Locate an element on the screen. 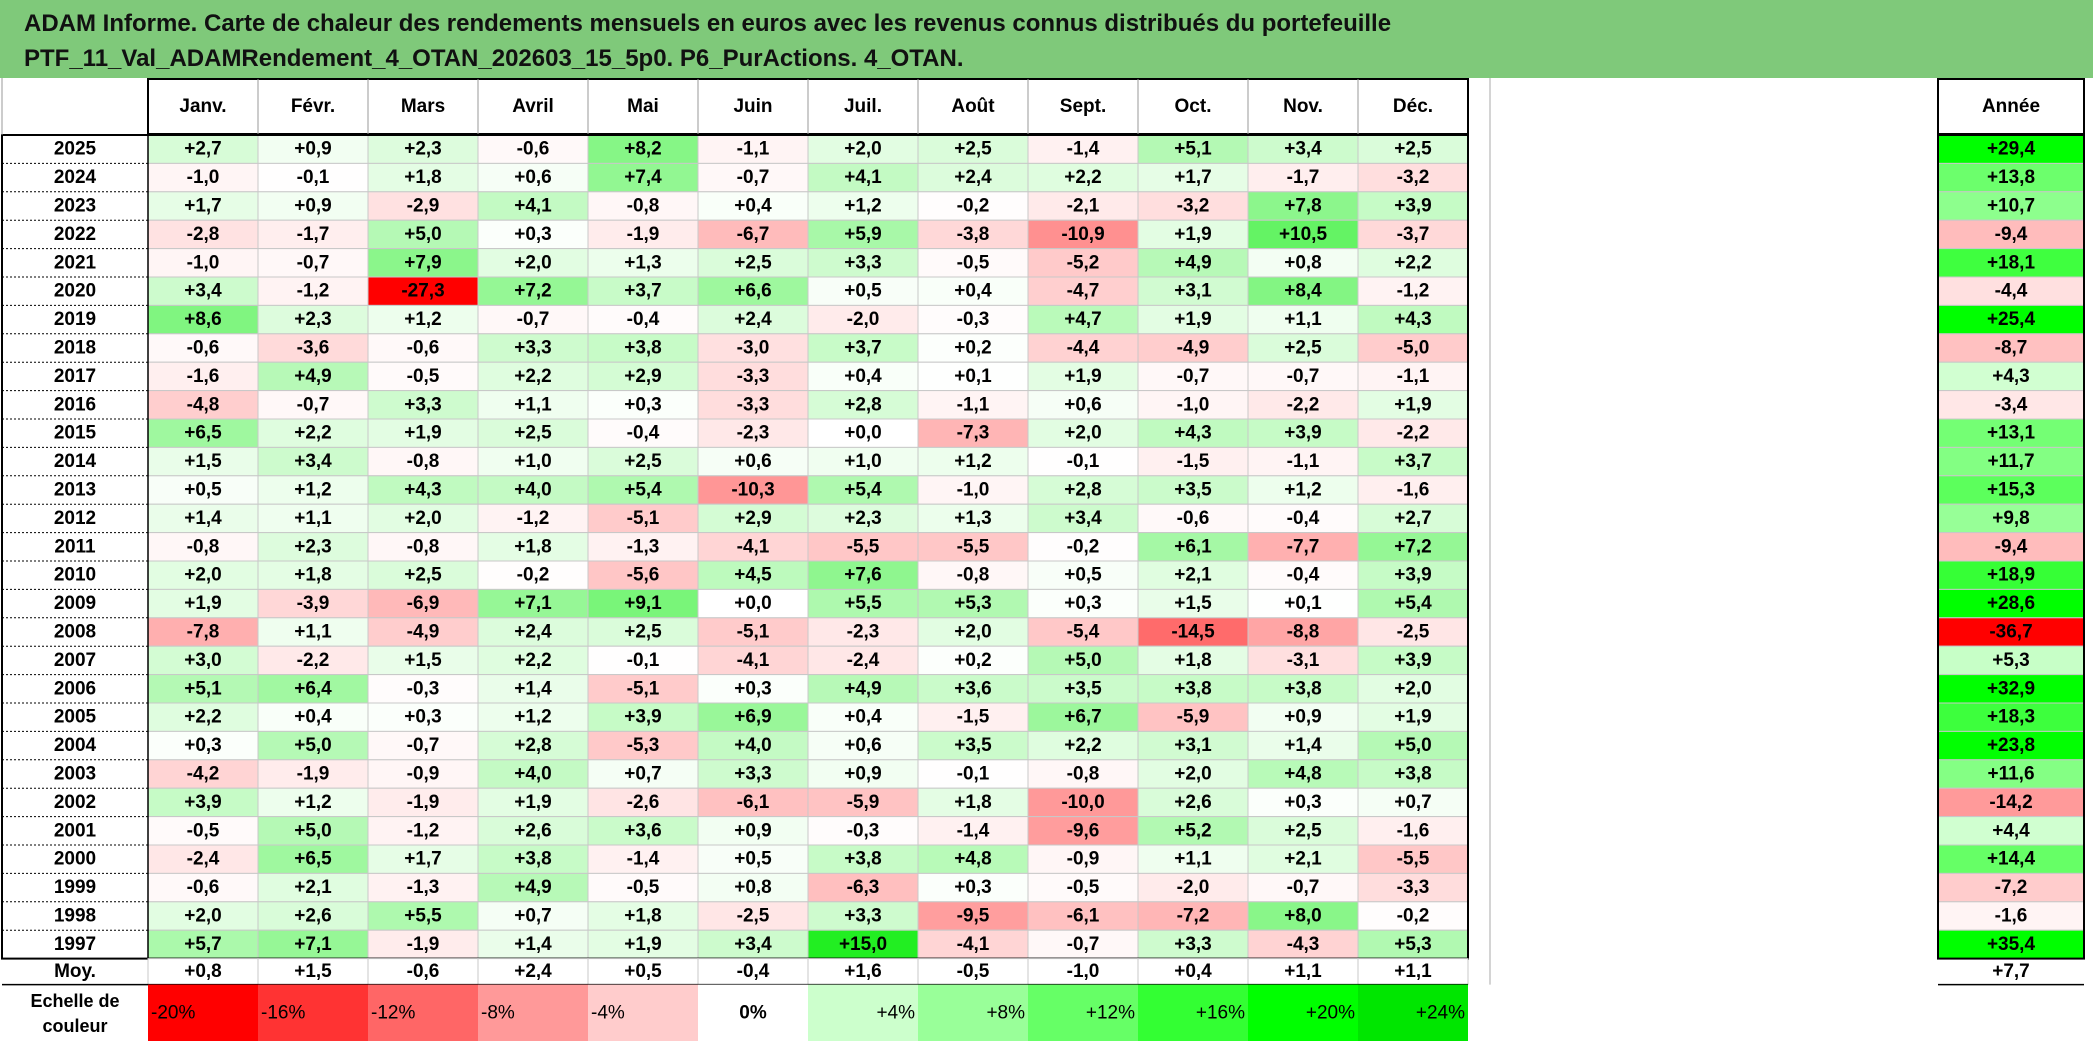 This screenshot has width=2093, height=1043. row-year-label: 2012 is located at coordinates (75, 518).